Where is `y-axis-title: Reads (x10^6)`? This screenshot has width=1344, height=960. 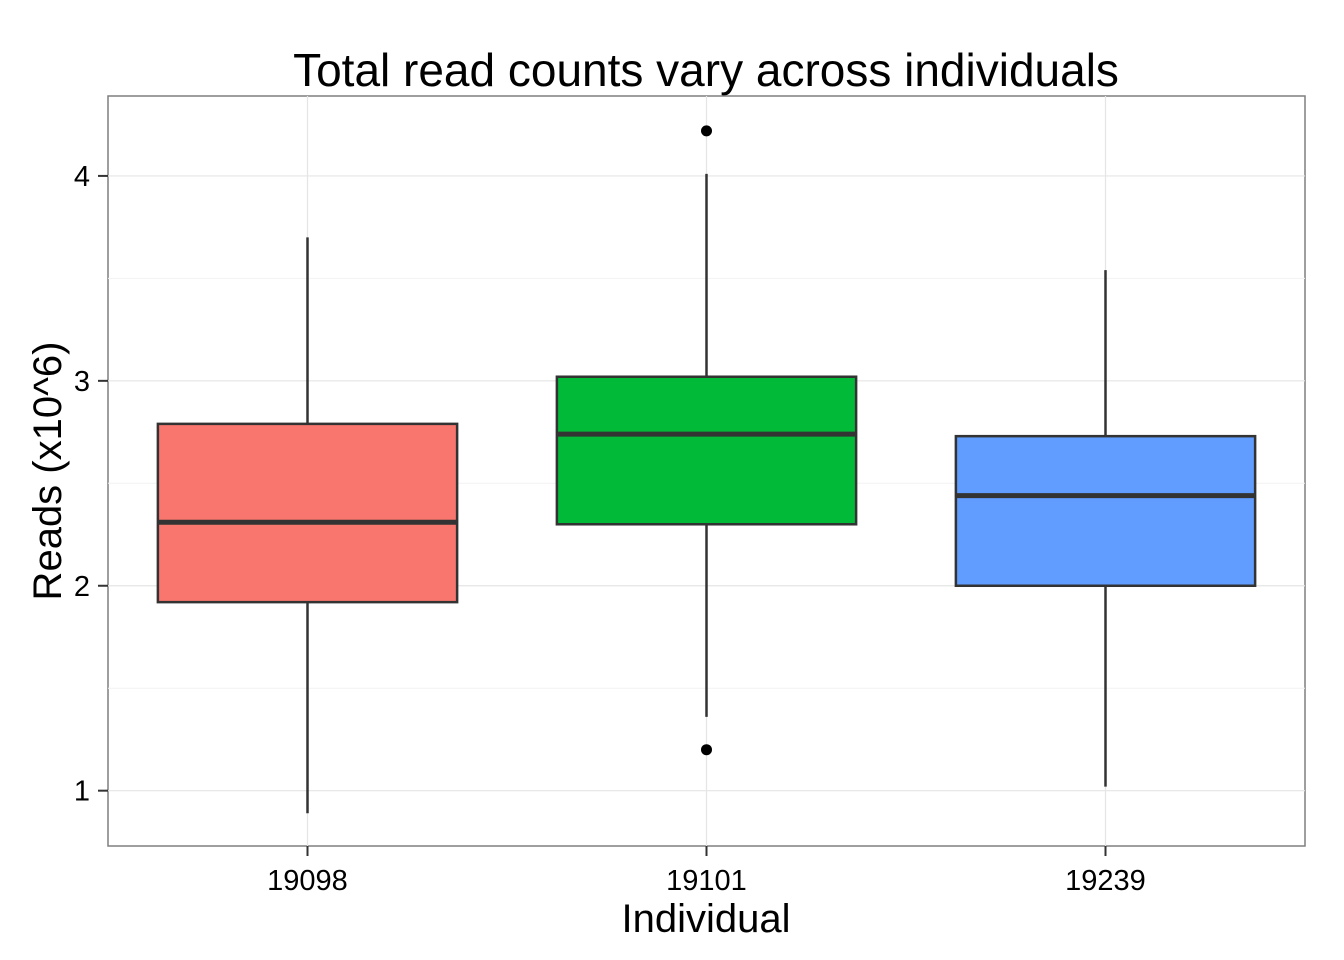
y-axis-title: Reads (x10^6) is located at coordinates (48, 471).